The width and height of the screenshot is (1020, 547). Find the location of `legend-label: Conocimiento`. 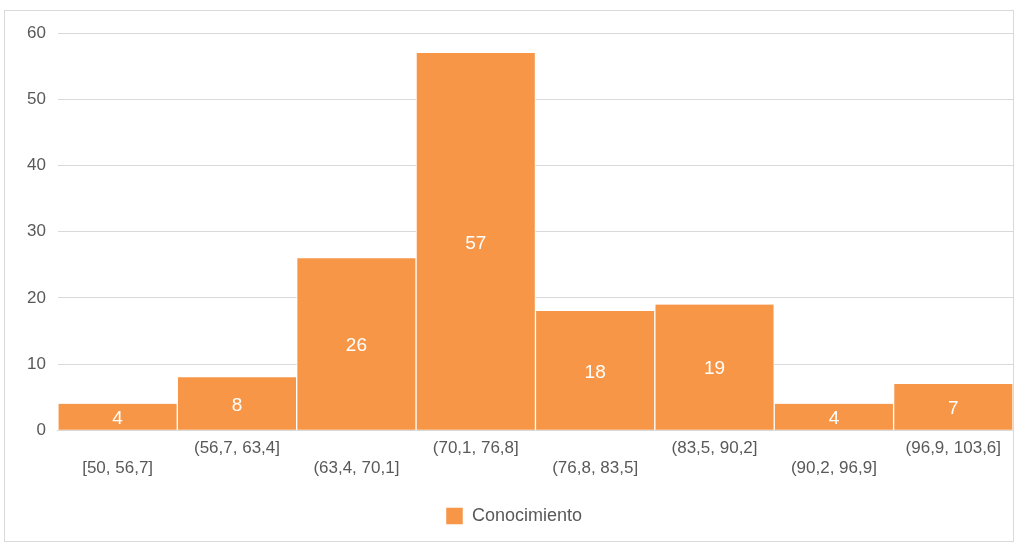

legend-label: Conocimiento is located at coordinates (527, 514).